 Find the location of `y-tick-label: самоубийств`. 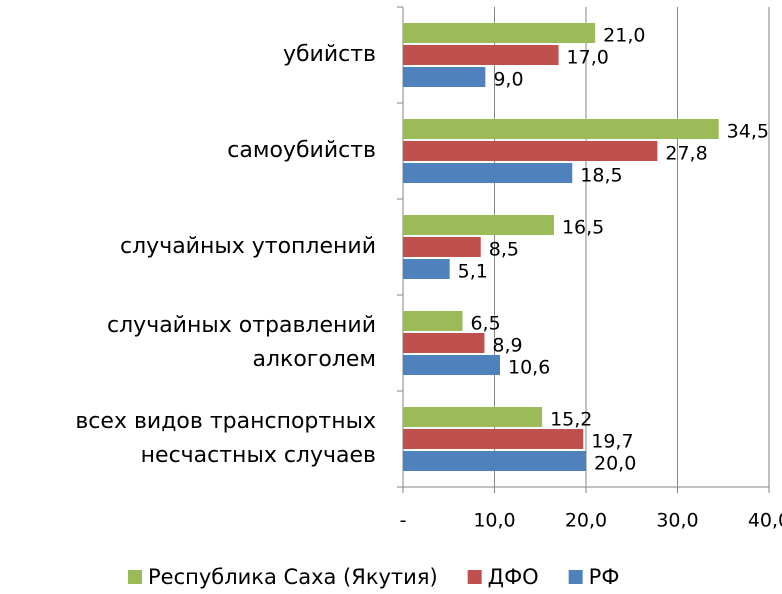

y-tick-label: самоубийств is located at coordinates (301, 150).